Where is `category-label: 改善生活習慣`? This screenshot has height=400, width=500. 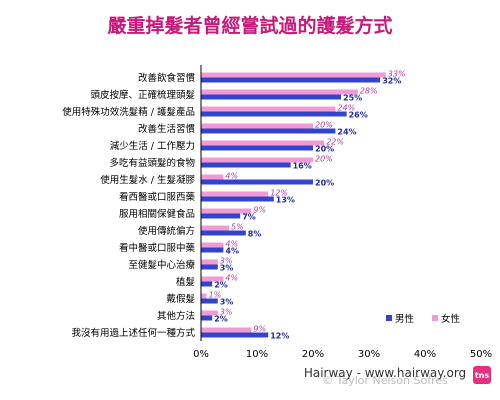
category-label: 改善生活習慣 is located at coordinates (167, 129).